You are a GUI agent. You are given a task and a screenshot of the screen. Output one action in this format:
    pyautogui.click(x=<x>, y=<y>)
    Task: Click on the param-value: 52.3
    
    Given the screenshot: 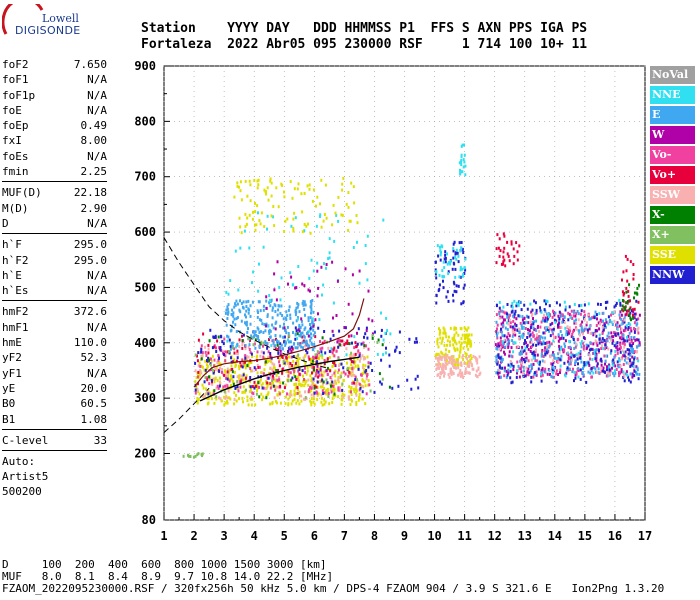 What is the action you would take?
    pyautogui.click(x=94, y=358)
    